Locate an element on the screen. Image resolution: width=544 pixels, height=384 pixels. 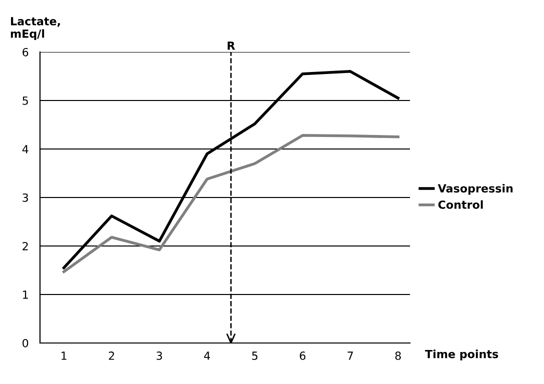
y-tick-label: 1 is located at coordinates (25, 294).